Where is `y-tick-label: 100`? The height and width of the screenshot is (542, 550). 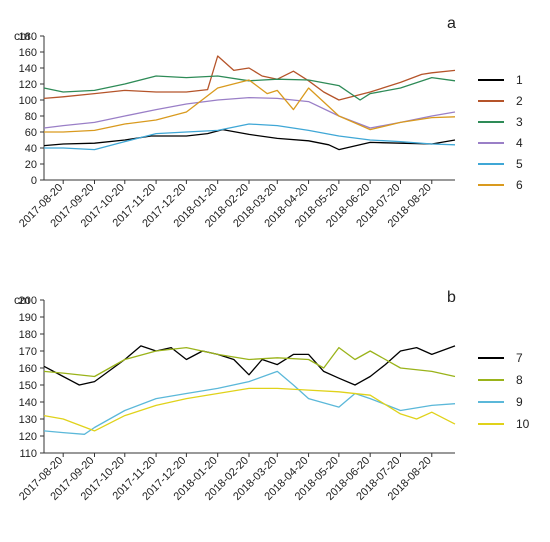 y-tick-label: 100 is located at coordinates (28, 101).